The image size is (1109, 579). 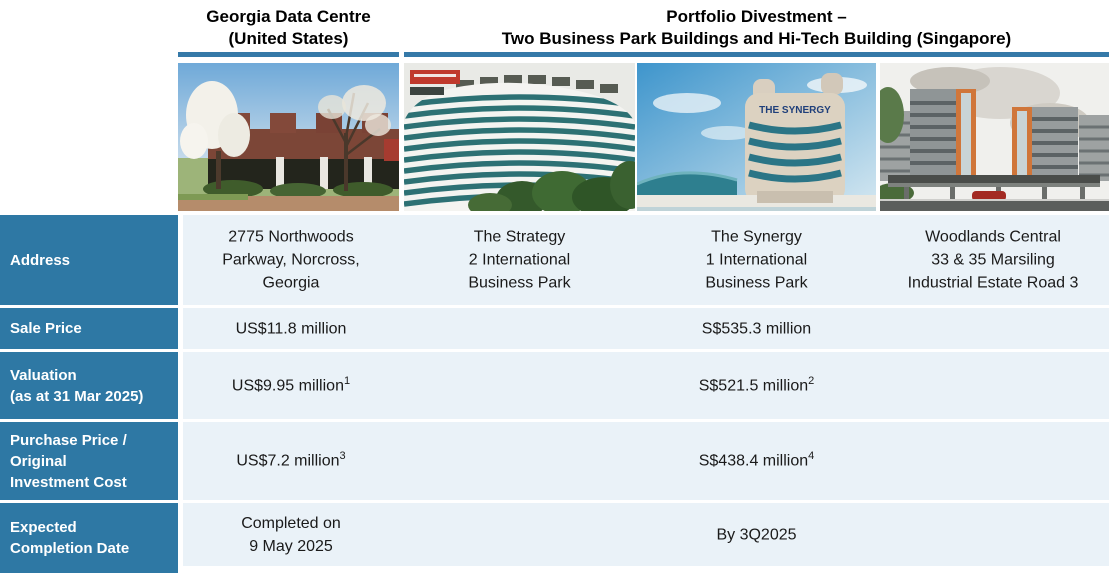 I want to click on photo-woodlands-central, so click(x=994, y=137).